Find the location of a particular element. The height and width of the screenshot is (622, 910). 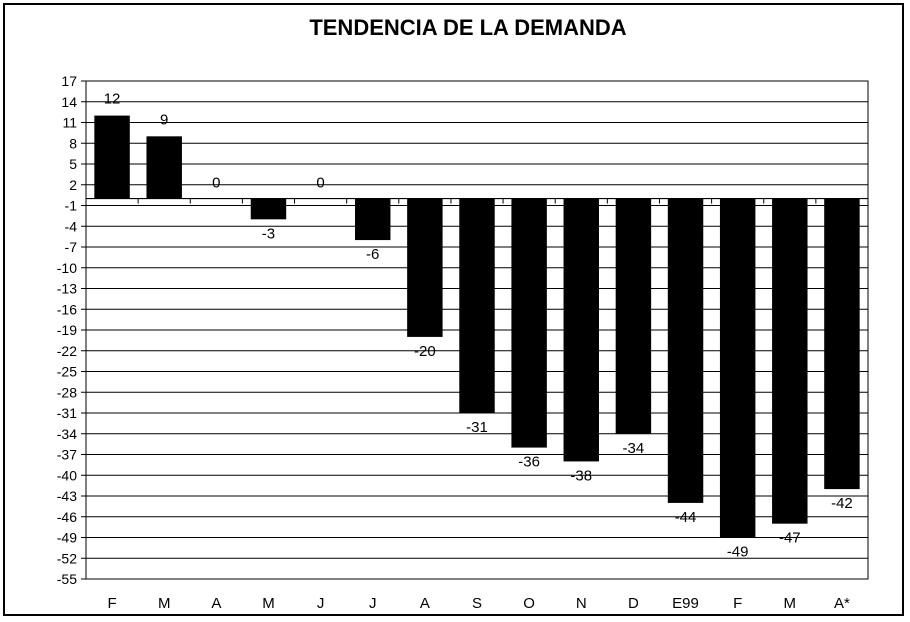

y-tick-label: -7 is located at coordinates (71, 247).